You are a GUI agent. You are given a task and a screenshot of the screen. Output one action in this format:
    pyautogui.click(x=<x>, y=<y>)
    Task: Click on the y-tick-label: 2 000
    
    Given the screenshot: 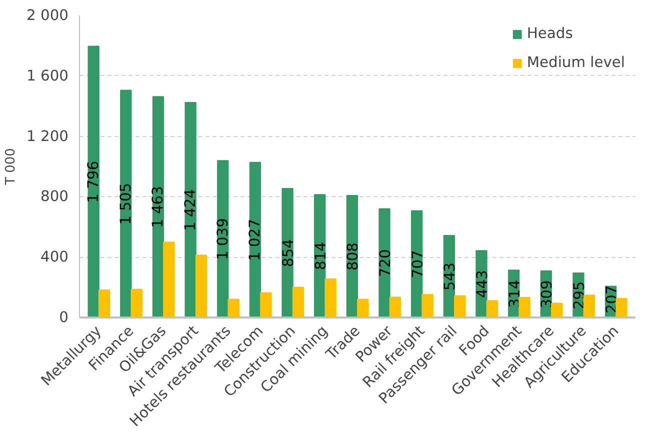 What is the action you would take?
    pyautogui.click(x=47, y=15)
    